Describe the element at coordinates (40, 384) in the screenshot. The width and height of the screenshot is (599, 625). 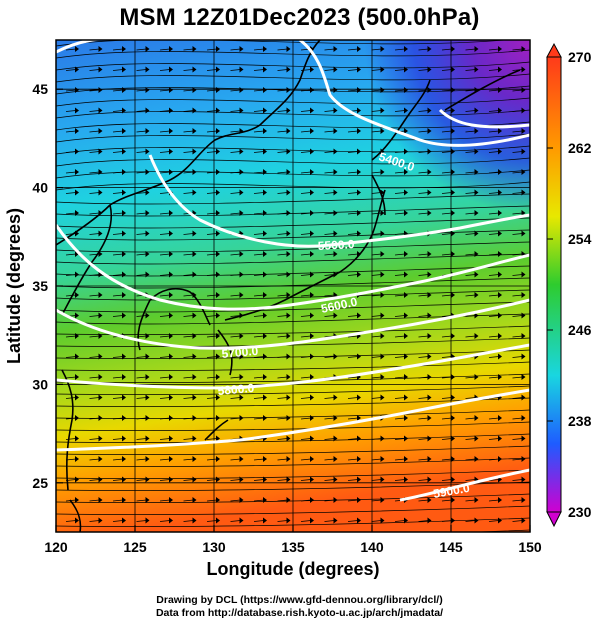
I see `y-tick-label: 30` at that location.